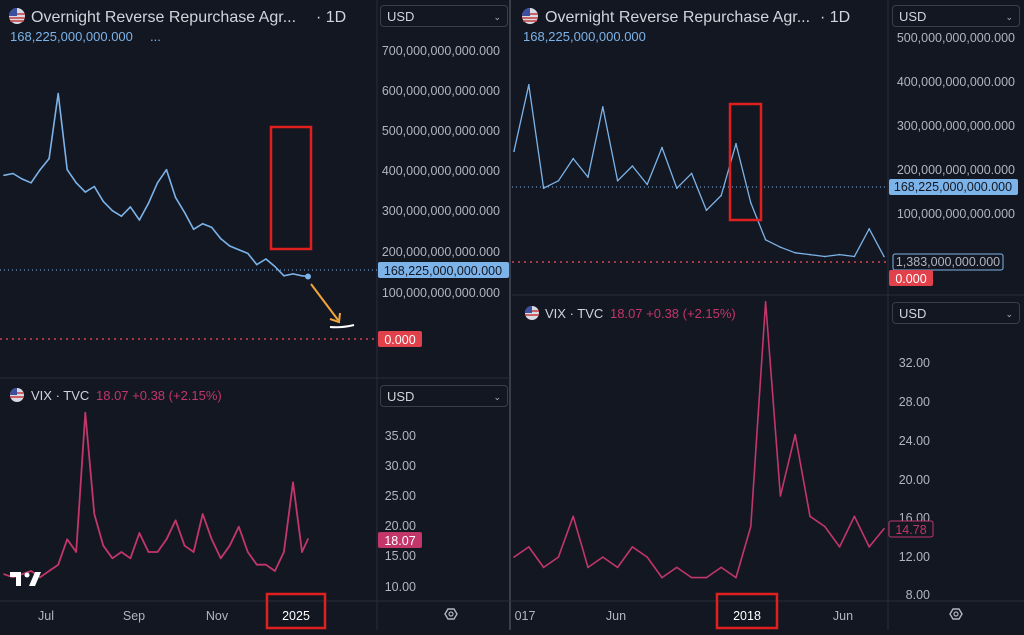 Image resolution: width=1024 pixels, height=635 pixels. Describe the element at coordinates (159, 395) in the screenshot. I see `left-vix-value: 18.07 +0.38 (+2.15%)` at that location.